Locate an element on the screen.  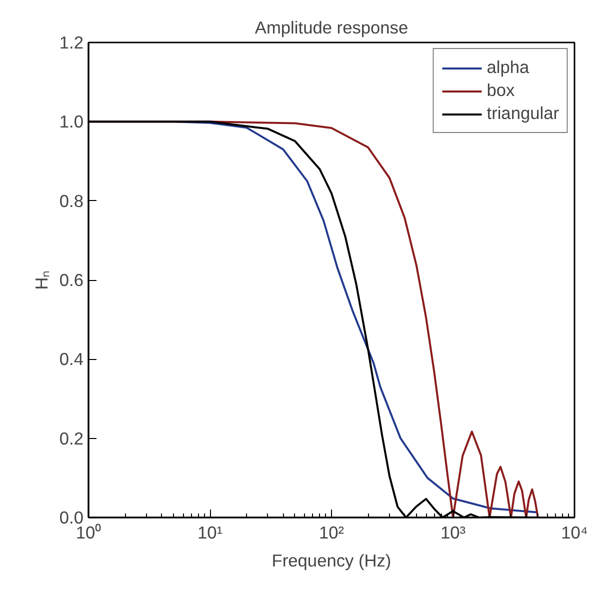
x-tick-label: 10¹ is located at coordinates (210, 532).